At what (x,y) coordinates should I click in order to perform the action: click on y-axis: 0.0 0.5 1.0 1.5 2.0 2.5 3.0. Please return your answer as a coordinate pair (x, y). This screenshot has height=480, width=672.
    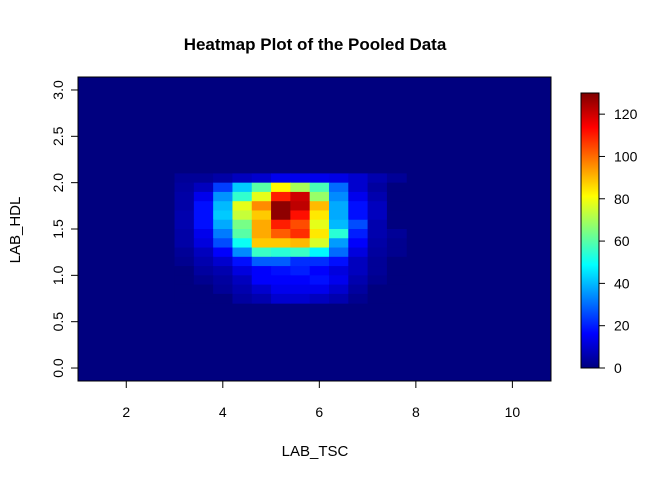
    Looking at the image, I should click on (64, 229).